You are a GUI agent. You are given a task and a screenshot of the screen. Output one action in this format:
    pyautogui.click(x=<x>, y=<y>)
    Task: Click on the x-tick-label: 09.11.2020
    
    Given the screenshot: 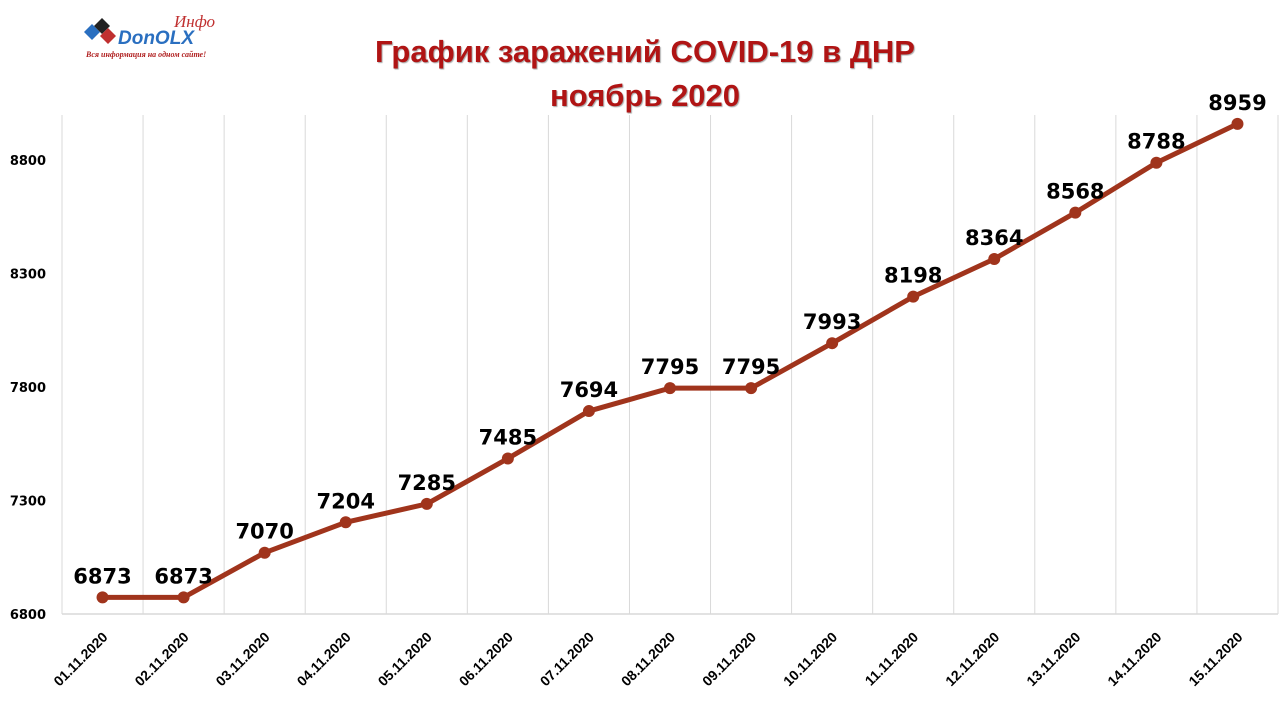 What is the action you would take?
    pyautogui.click(x=729, y=659)
    